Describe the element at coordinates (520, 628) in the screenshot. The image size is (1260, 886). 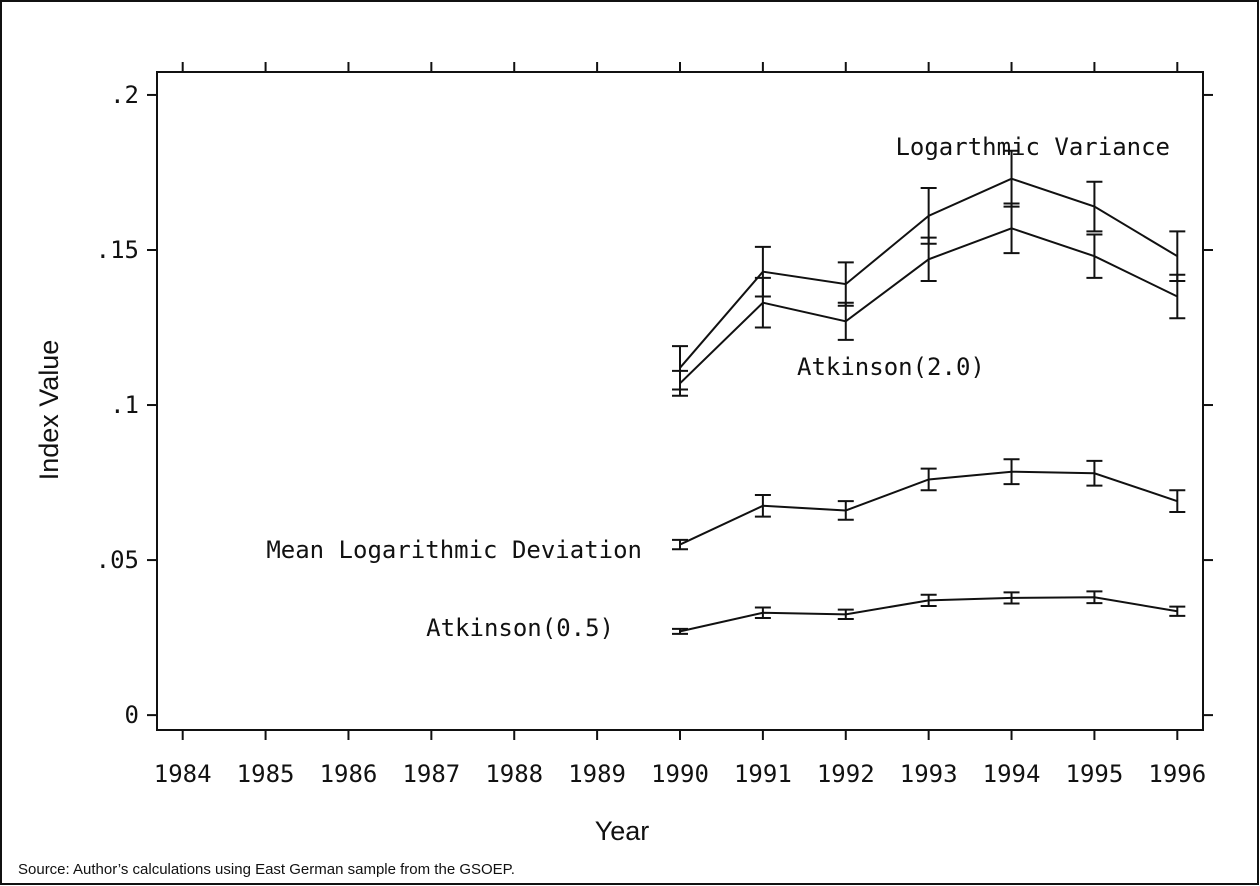
I see `series-label: Atkinson(0.5)` at that location.